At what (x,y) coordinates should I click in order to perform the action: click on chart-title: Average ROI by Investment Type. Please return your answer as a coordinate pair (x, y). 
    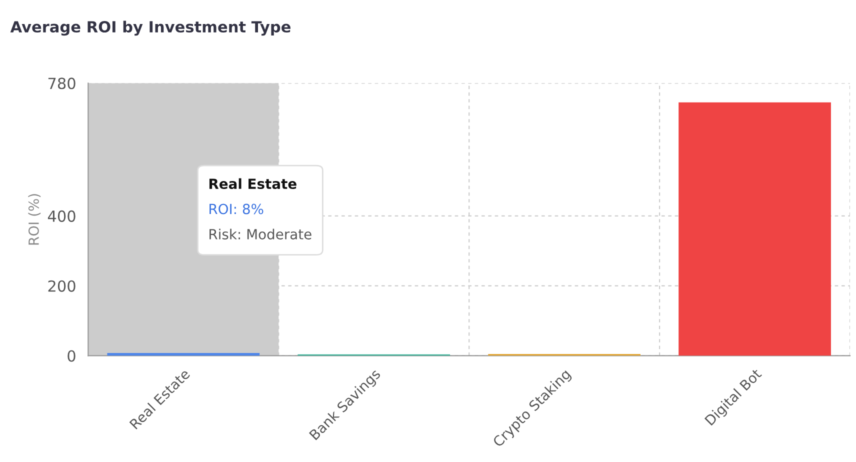
    Looking at the image, I should click on (150, 28).